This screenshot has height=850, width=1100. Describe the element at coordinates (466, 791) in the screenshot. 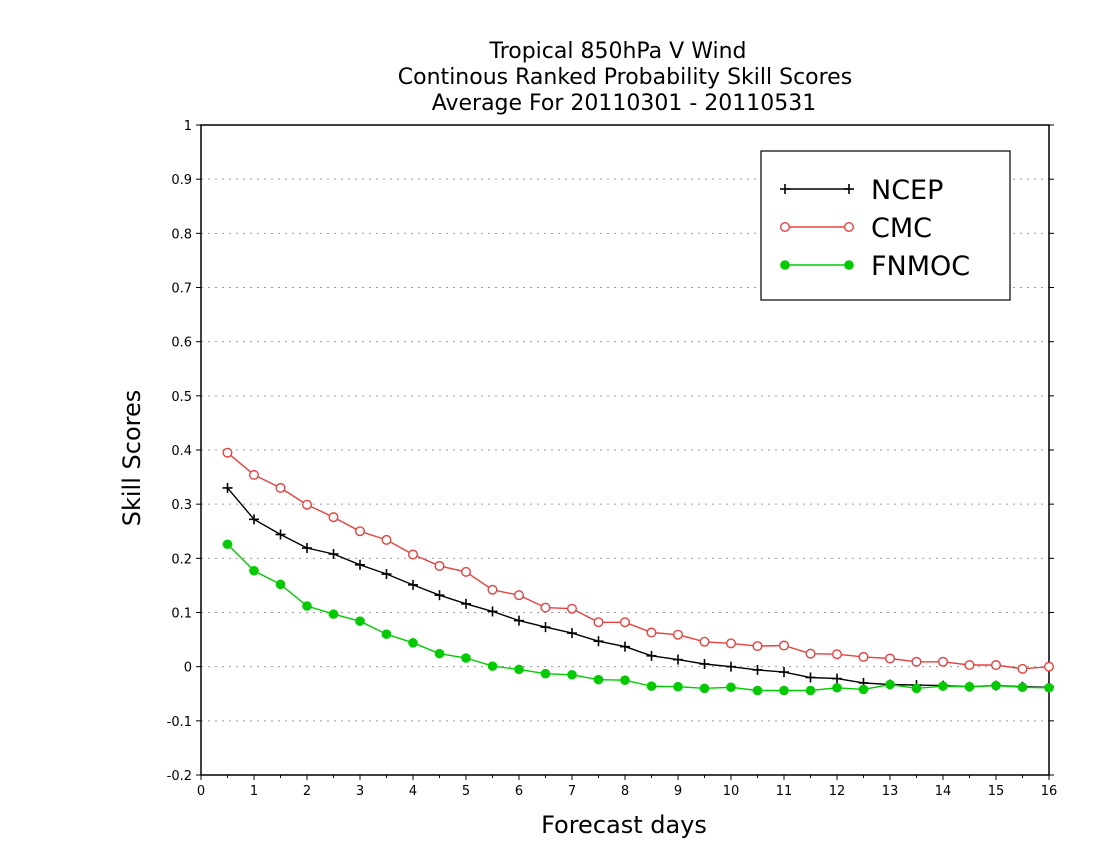

I see `x-tick-label: 5` at that location.